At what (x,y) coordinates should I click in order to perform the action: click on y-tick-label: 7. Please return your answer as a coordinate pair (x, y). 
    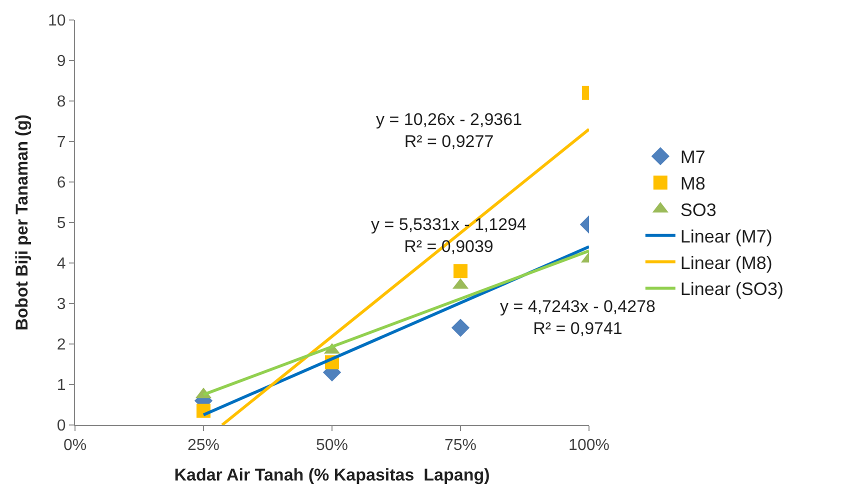
    Looking at the image, I should click on (61, 143).